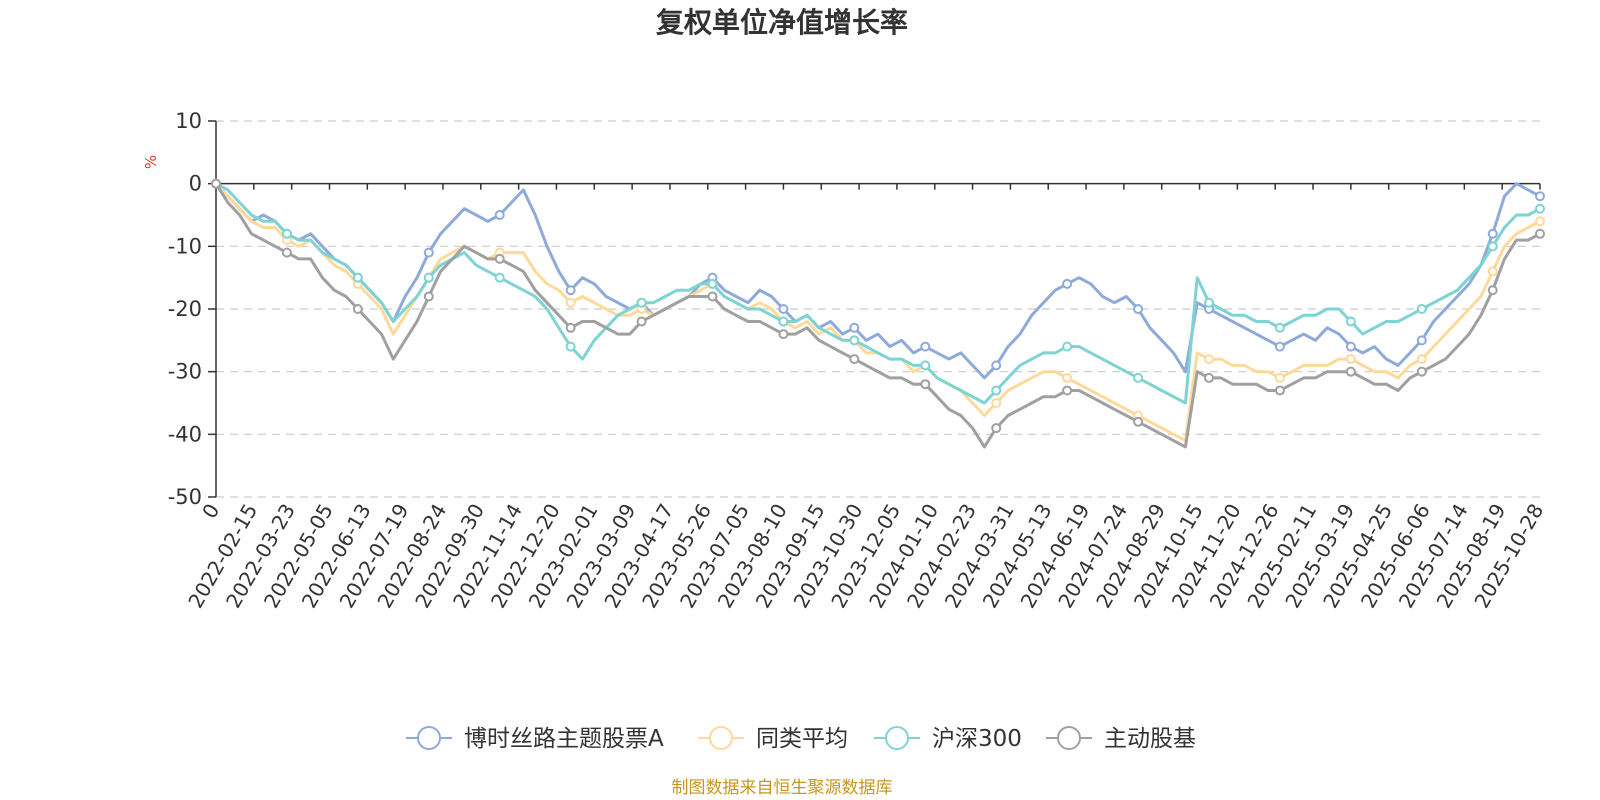 The height and width of the screenshot is (800, 1600). Describe the element at coordinates (1150, 739) in the screenshot. I see `legend-label: 主动股基` at that location.